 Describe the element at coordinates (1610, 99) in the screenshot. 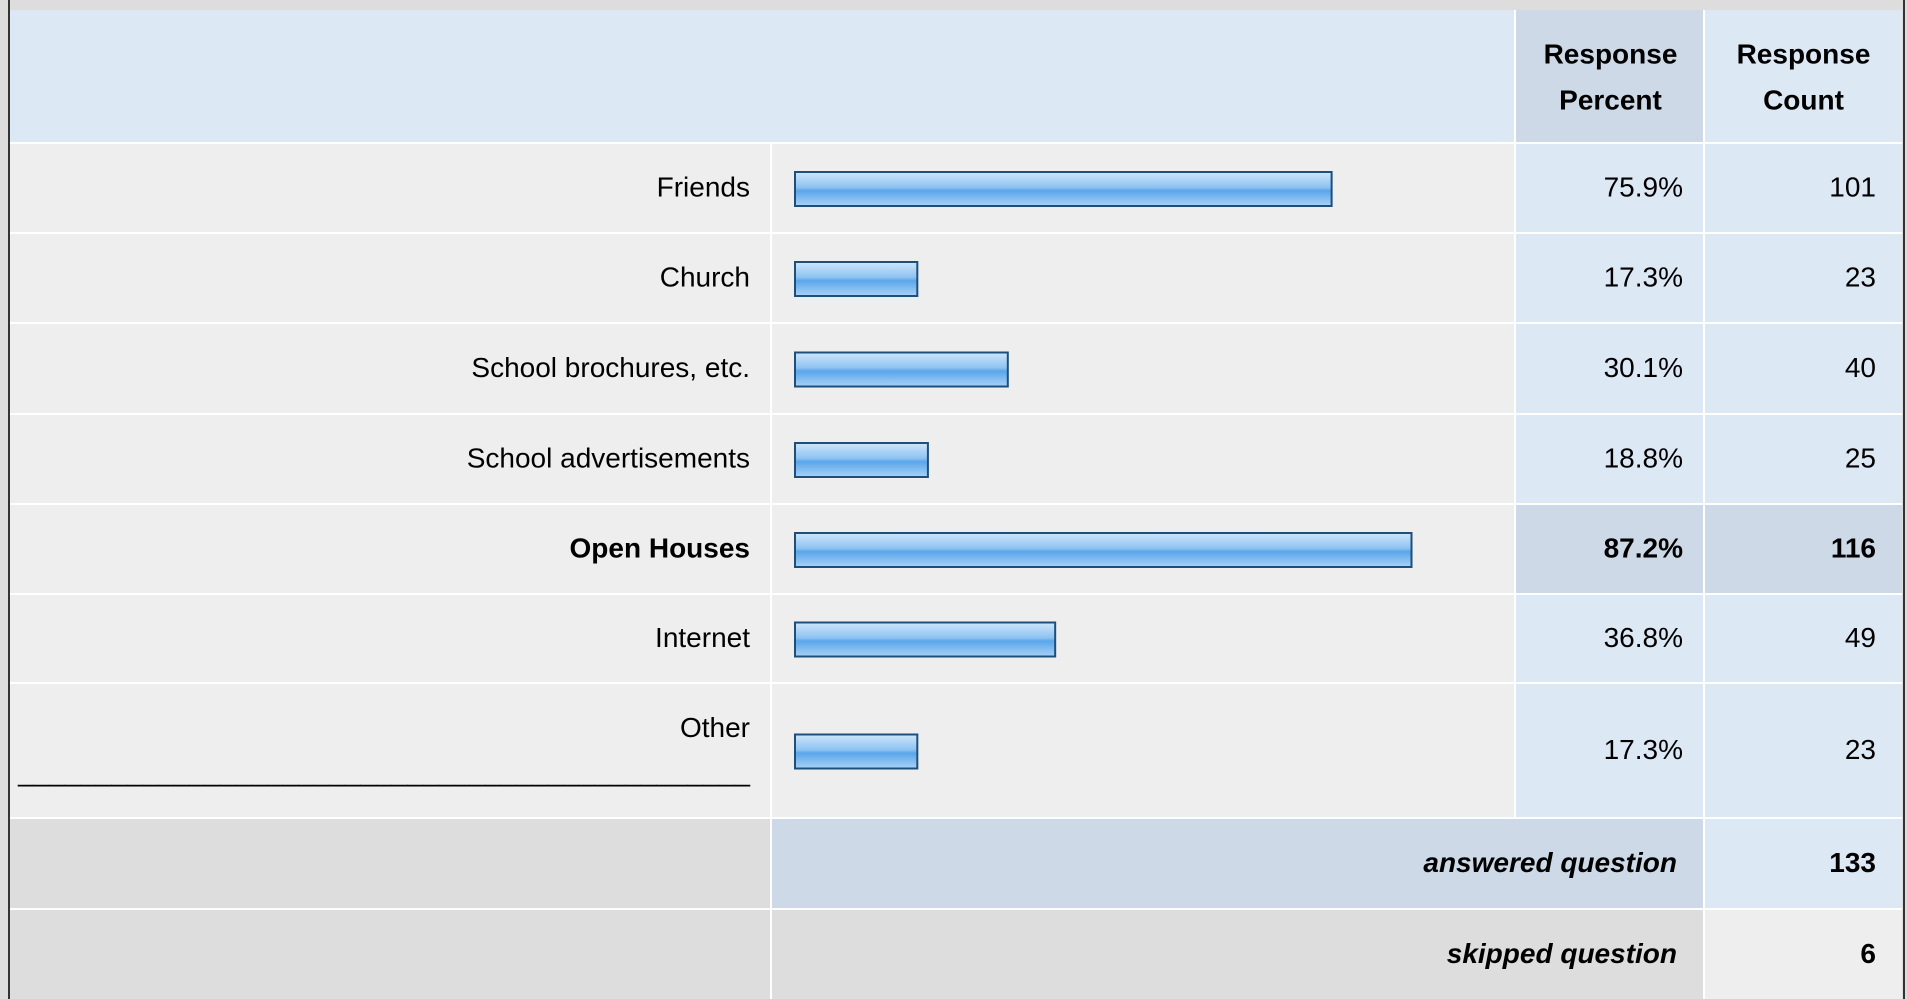

I see `column-header: Percent` at that location.